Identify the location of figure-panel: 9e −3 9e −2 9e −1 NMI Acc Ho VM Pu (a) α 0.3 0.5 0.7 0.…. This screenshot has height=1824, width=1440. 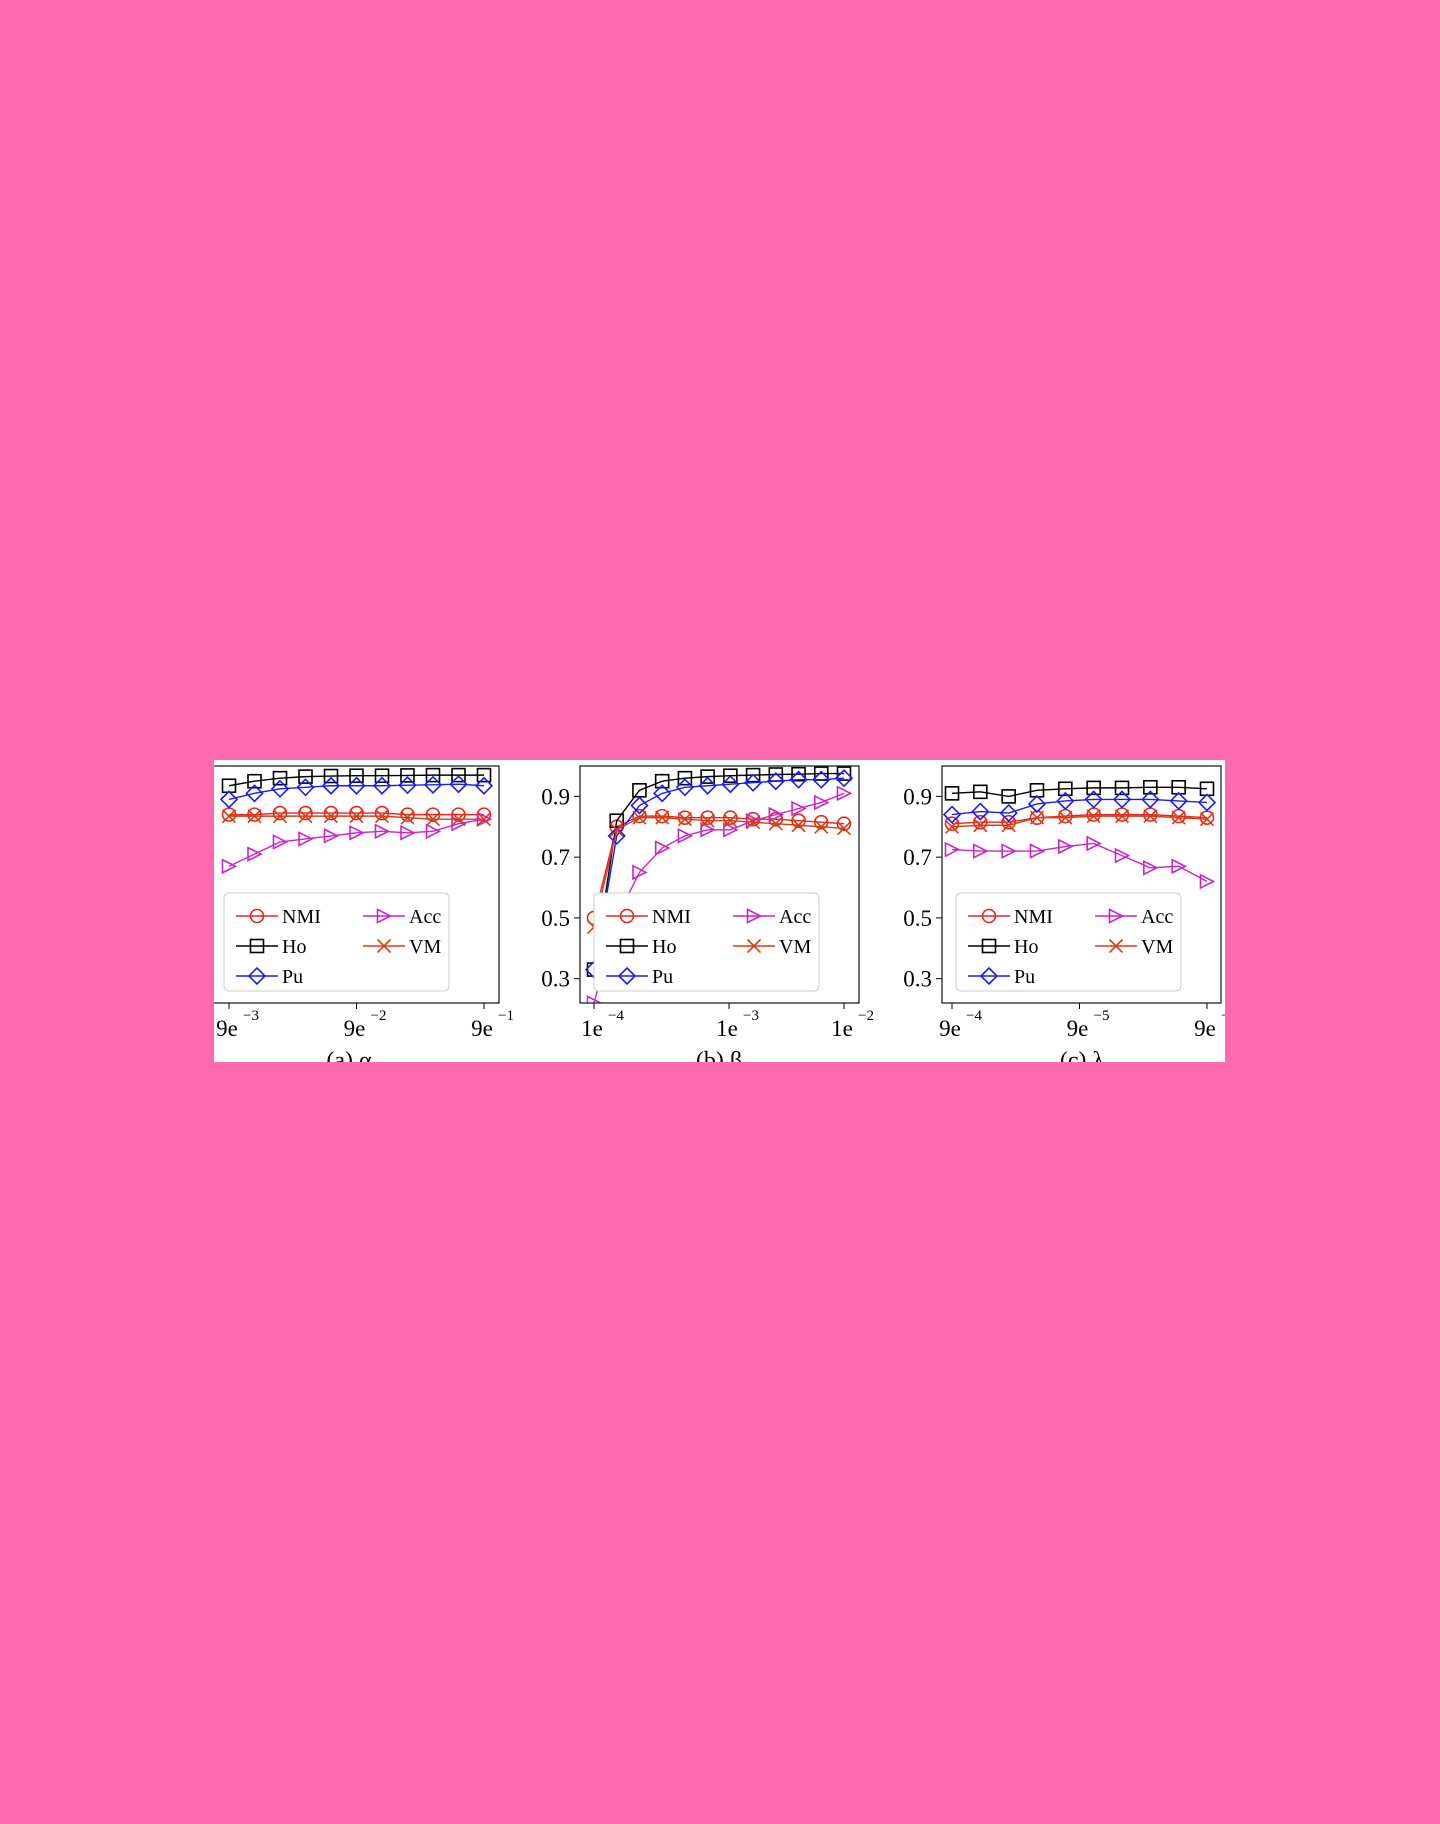
(719, 911).